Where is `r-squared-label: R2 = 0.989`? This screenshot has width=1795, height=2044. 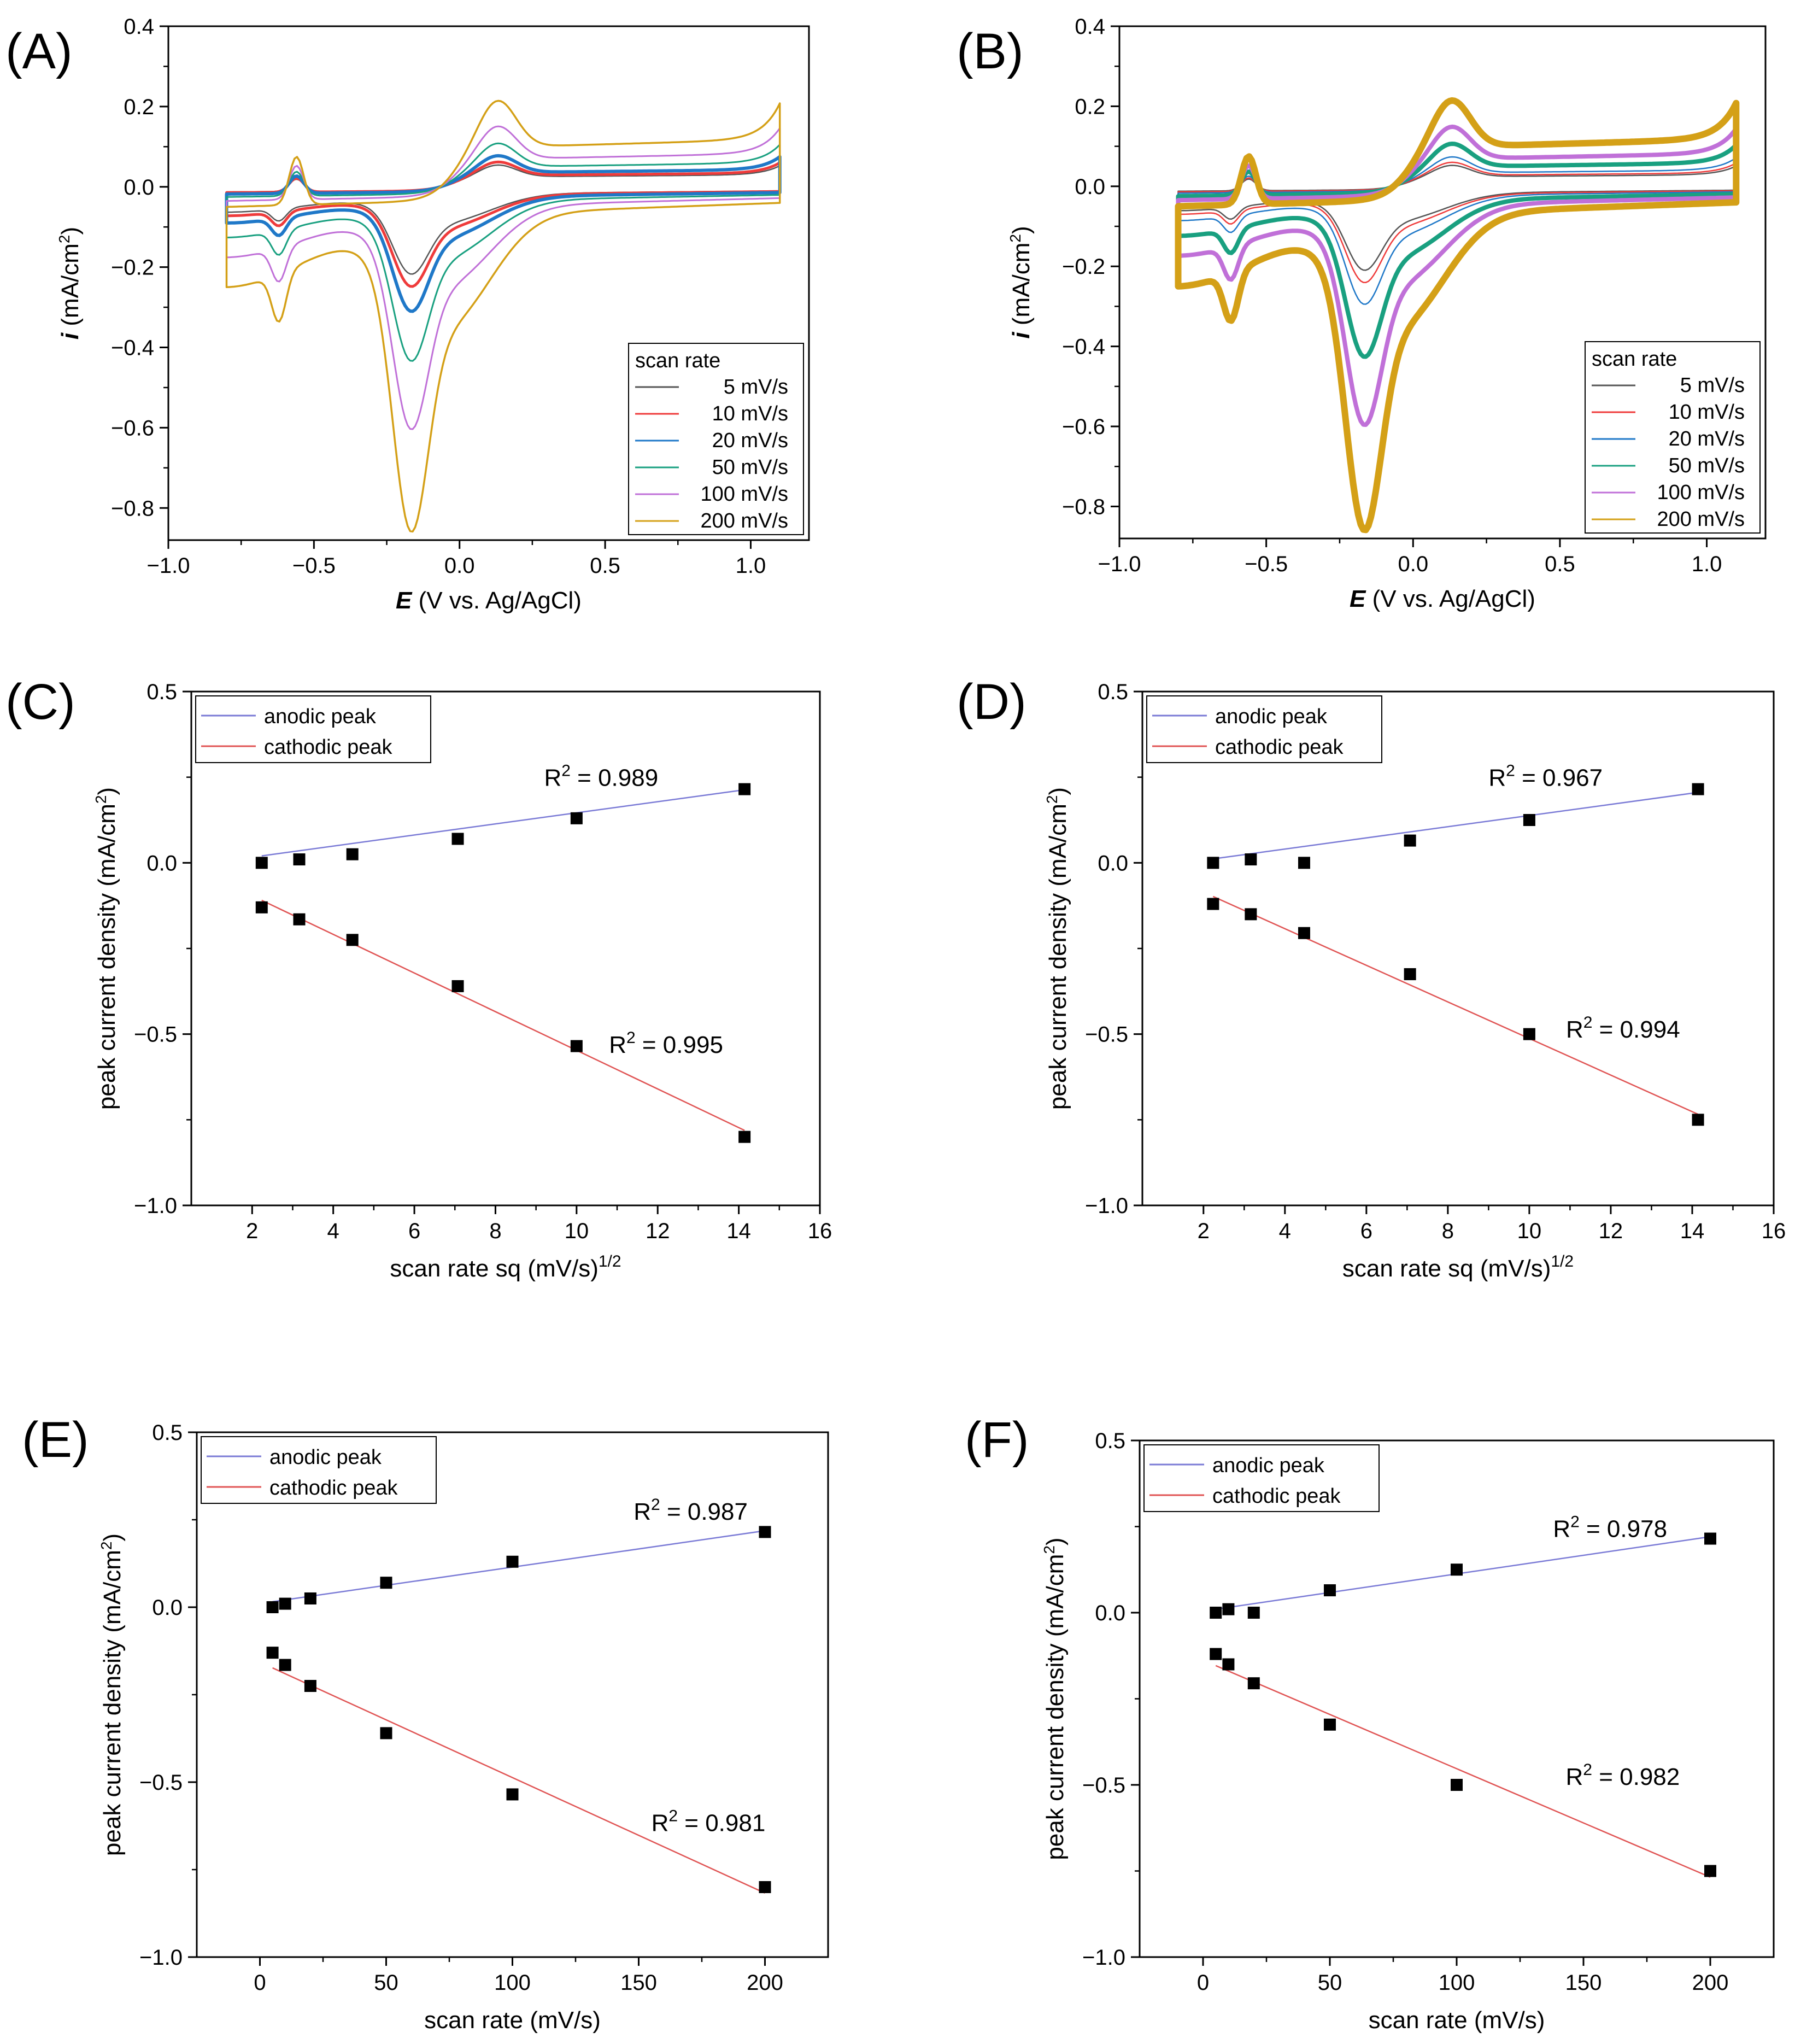 r-squared-label: R2 = 0.989 is located at coordinates (601, 776).